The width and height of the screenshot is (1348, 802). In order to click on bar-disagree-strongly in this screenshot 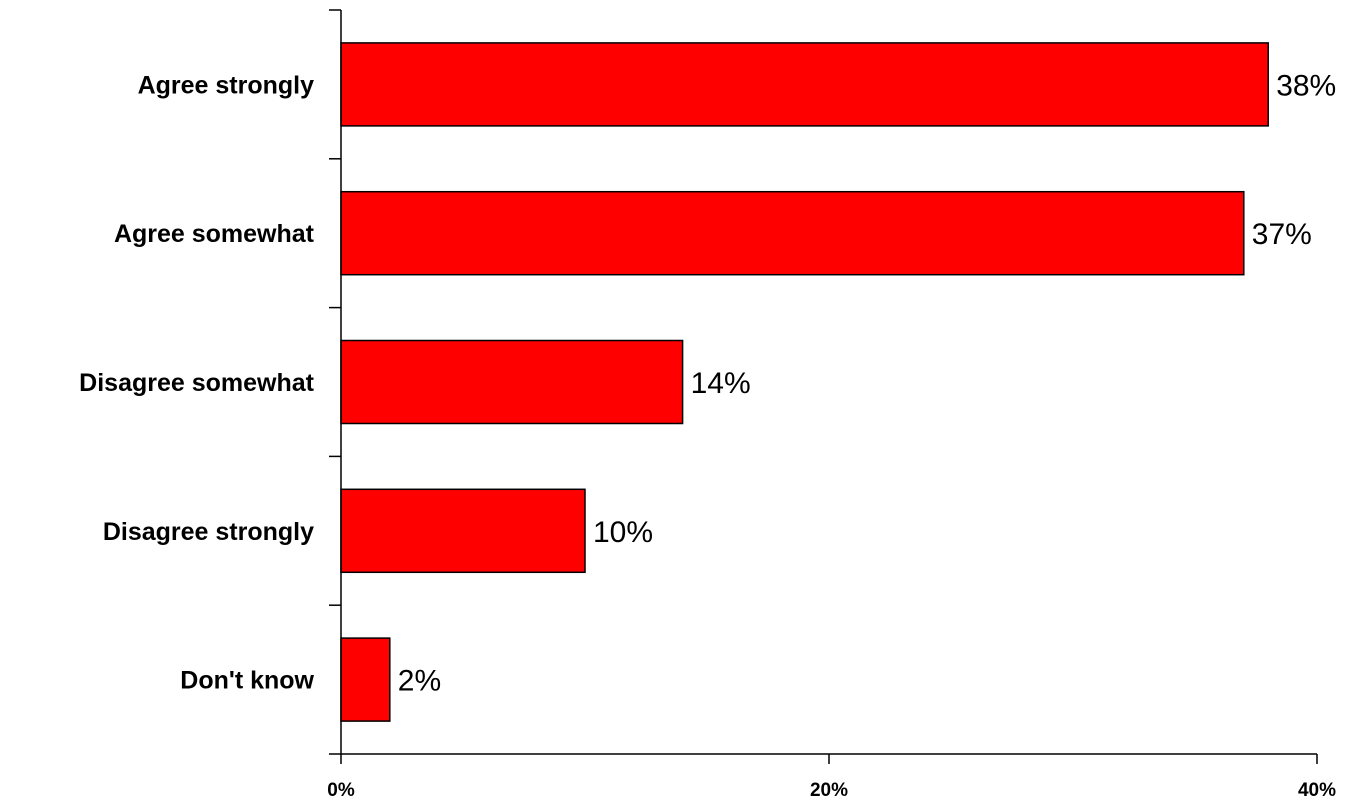, I will do `click(463, 531)`.